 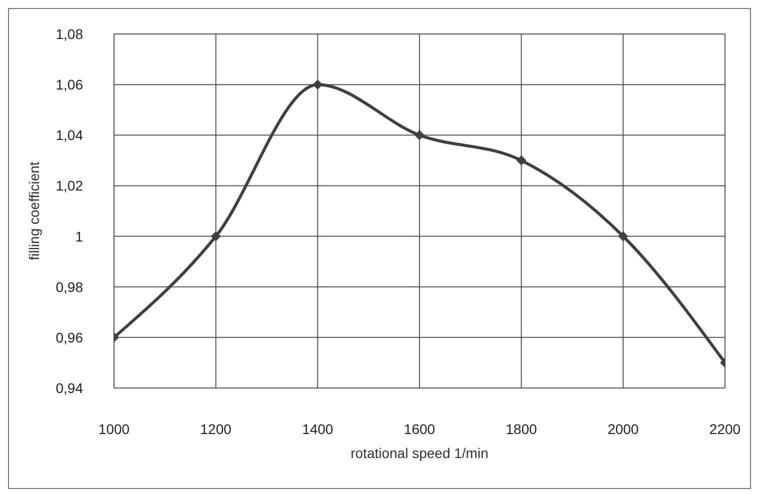 I want to click on x-tick-label: 1400, so click(x=318, y=428).